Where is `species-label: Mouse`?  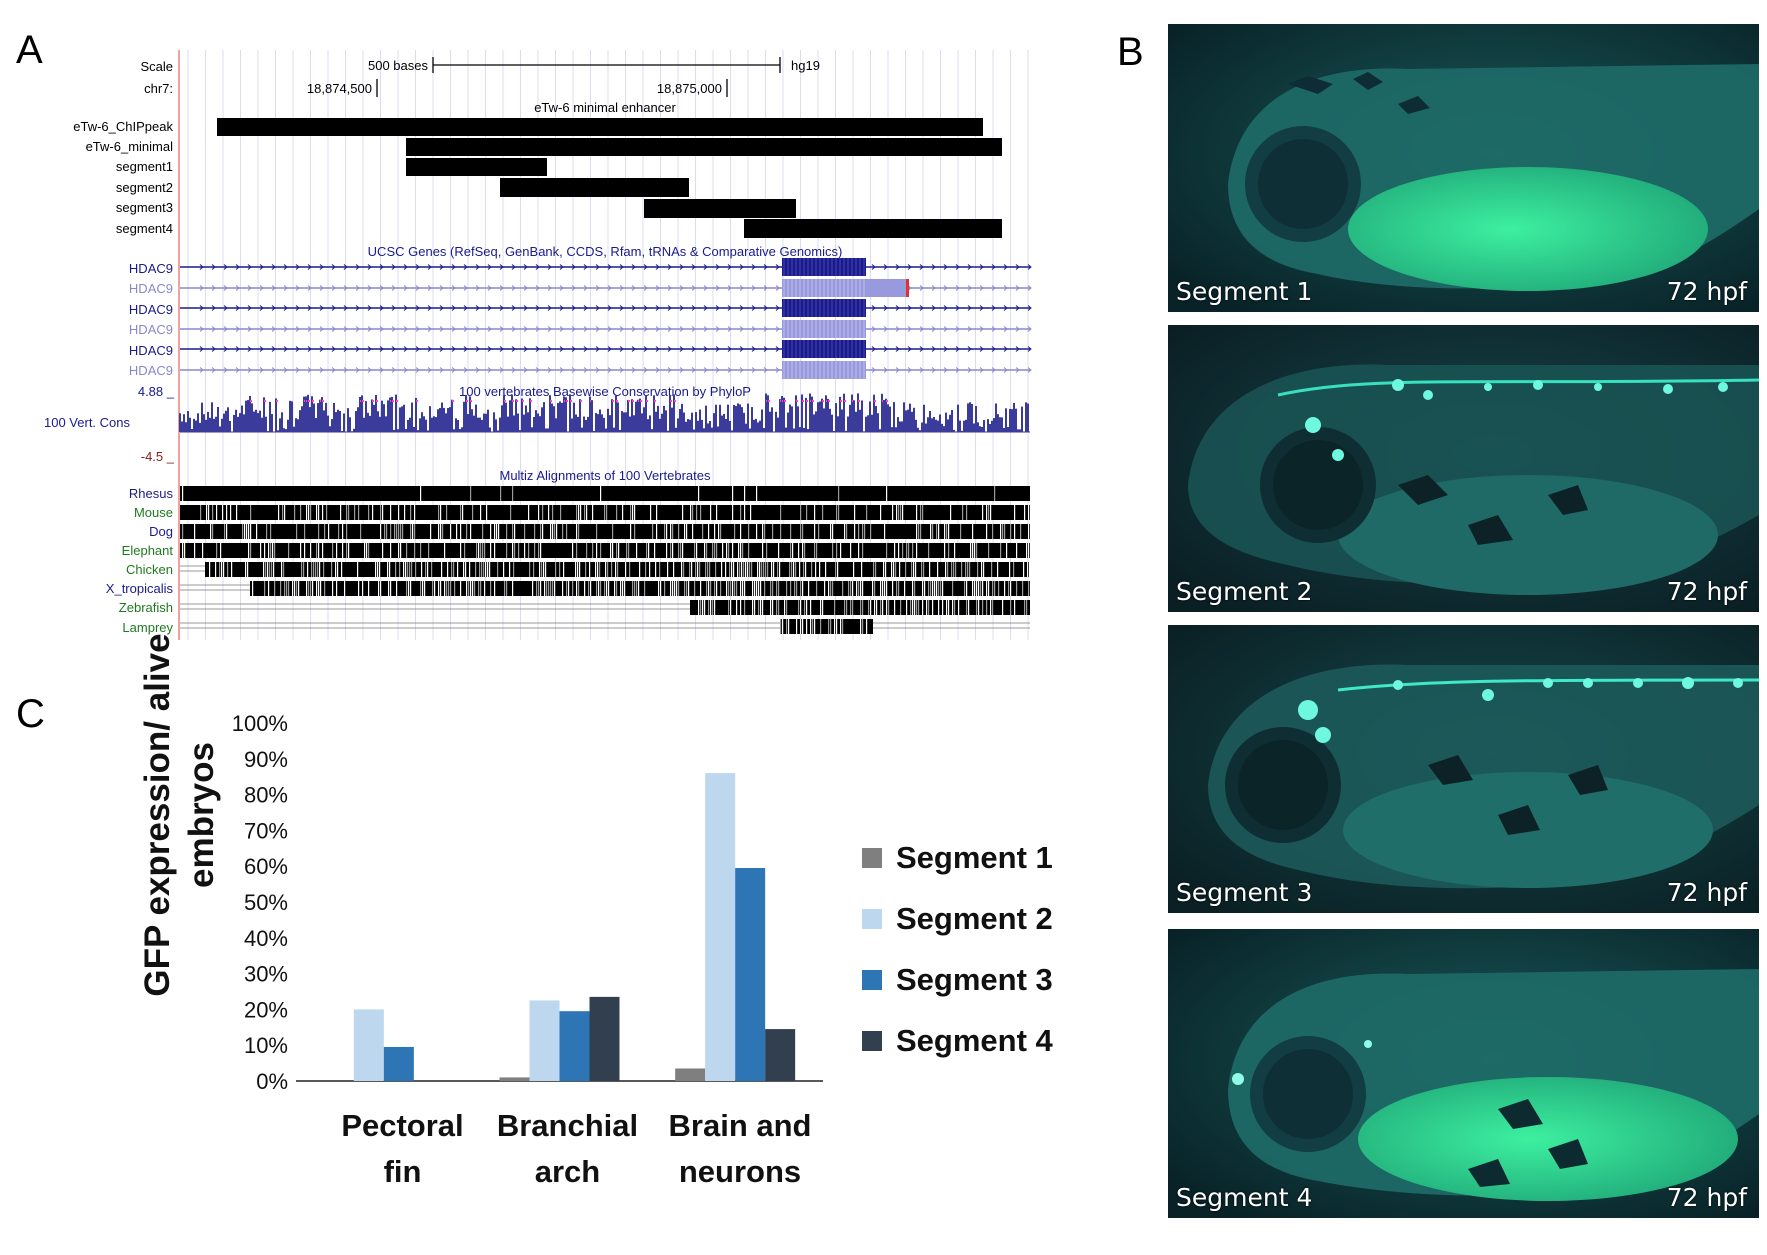 species-label: Mouse is located at coordinates (153, 512).